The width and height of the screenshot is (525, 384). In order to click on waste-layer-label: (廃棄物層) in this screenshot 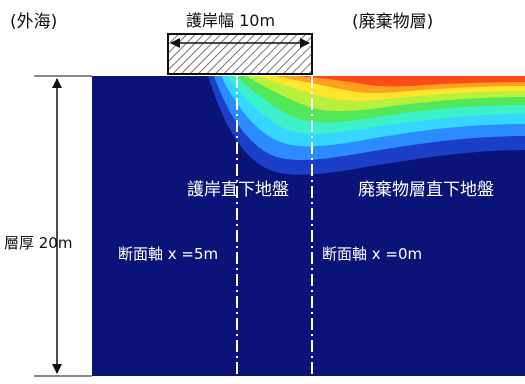, I will do `click(393, 22)`.